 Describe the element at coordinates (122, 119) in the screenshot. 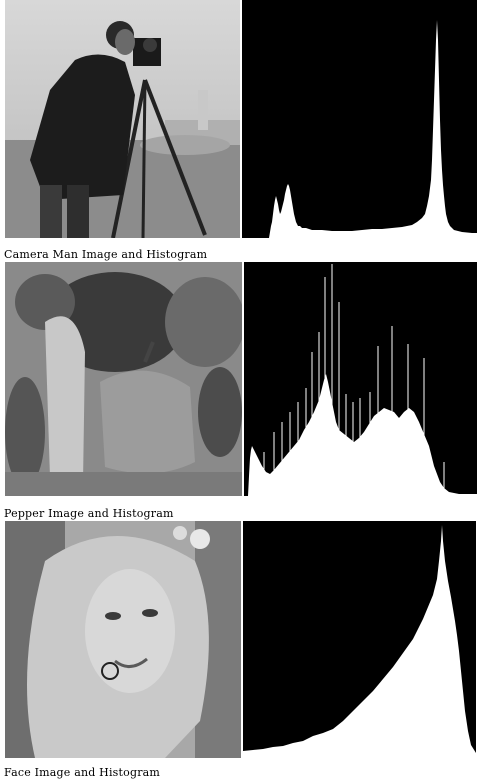

I see `cameraman-image` at that location.